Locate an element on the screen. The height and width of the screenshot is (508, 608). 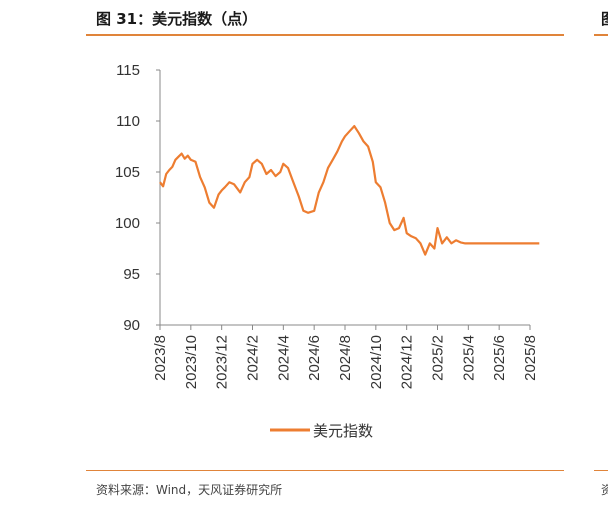
legend: 美元指数 is located at coordinates (321, 431).